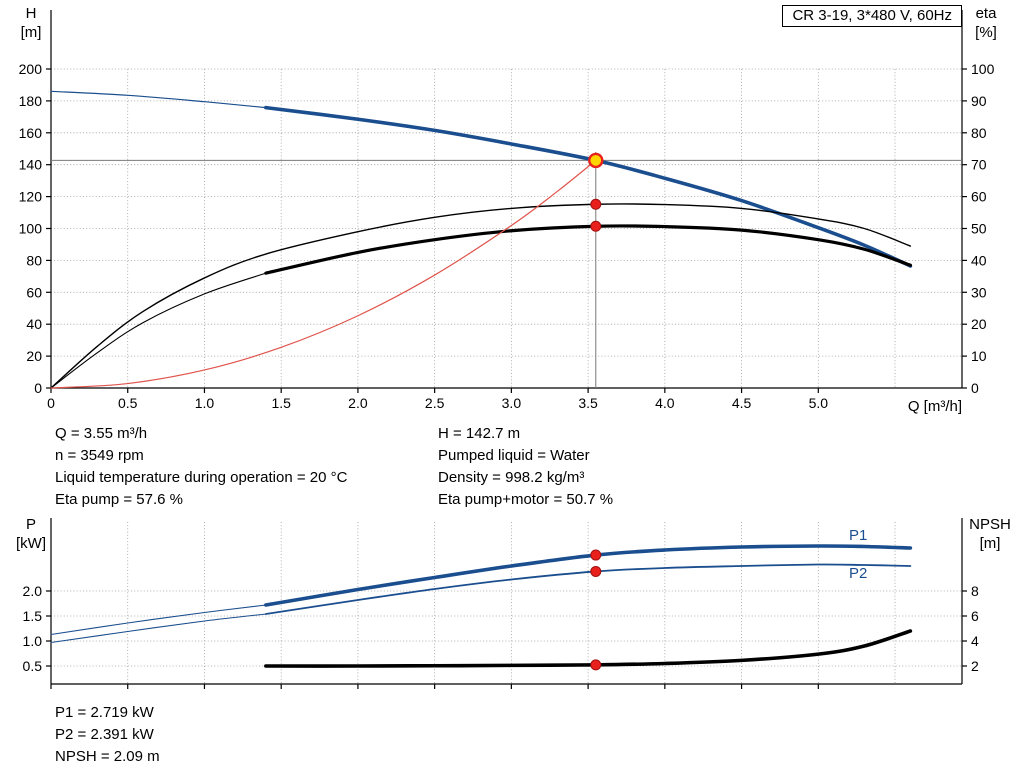  What do you see at coordinates (975, 388) in the screenshot?
I see `y-right-tick-label: 0` at bounding box center [975, 388].